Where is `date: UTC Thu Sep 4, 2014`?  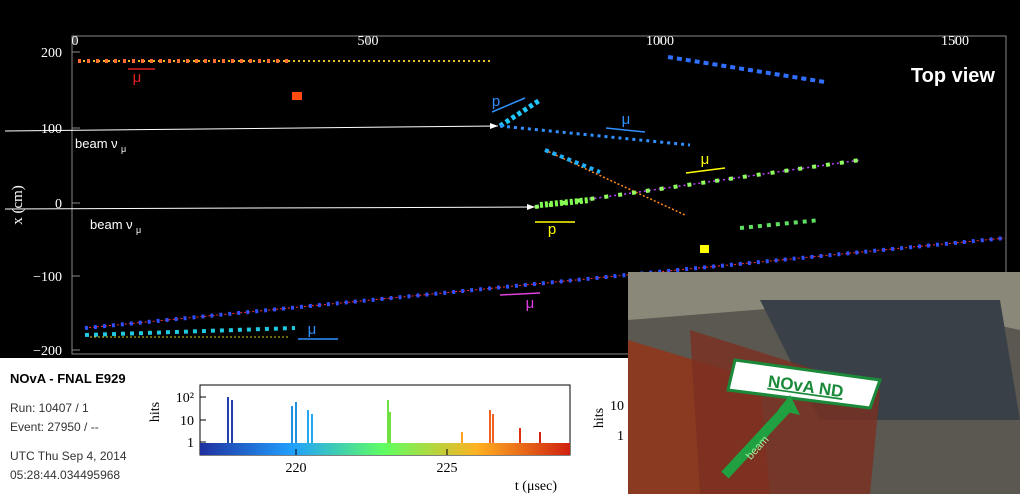
date: UTC Thu Sep 4, 2014 is located at coordinates (68, 456).